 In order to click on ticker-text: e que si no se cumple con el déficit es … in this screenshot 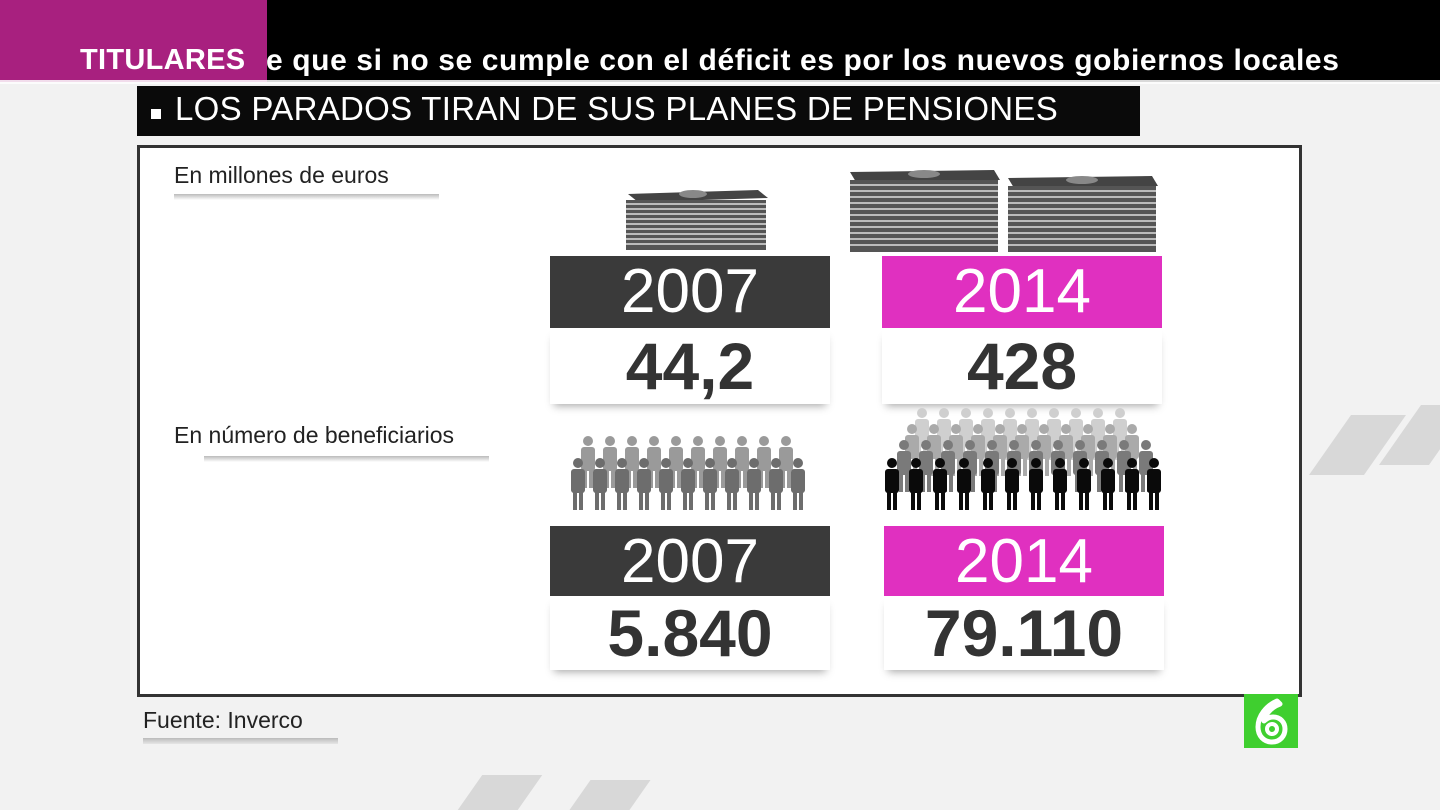, I will do `click(803, 60)`.